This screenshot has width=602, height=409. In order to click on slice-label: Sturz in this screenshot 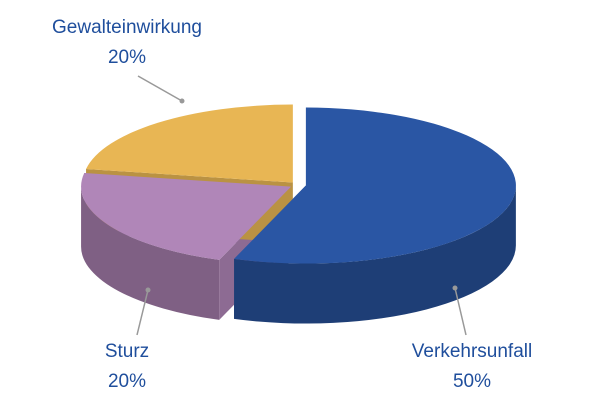, I will do `click(127, 351)`.